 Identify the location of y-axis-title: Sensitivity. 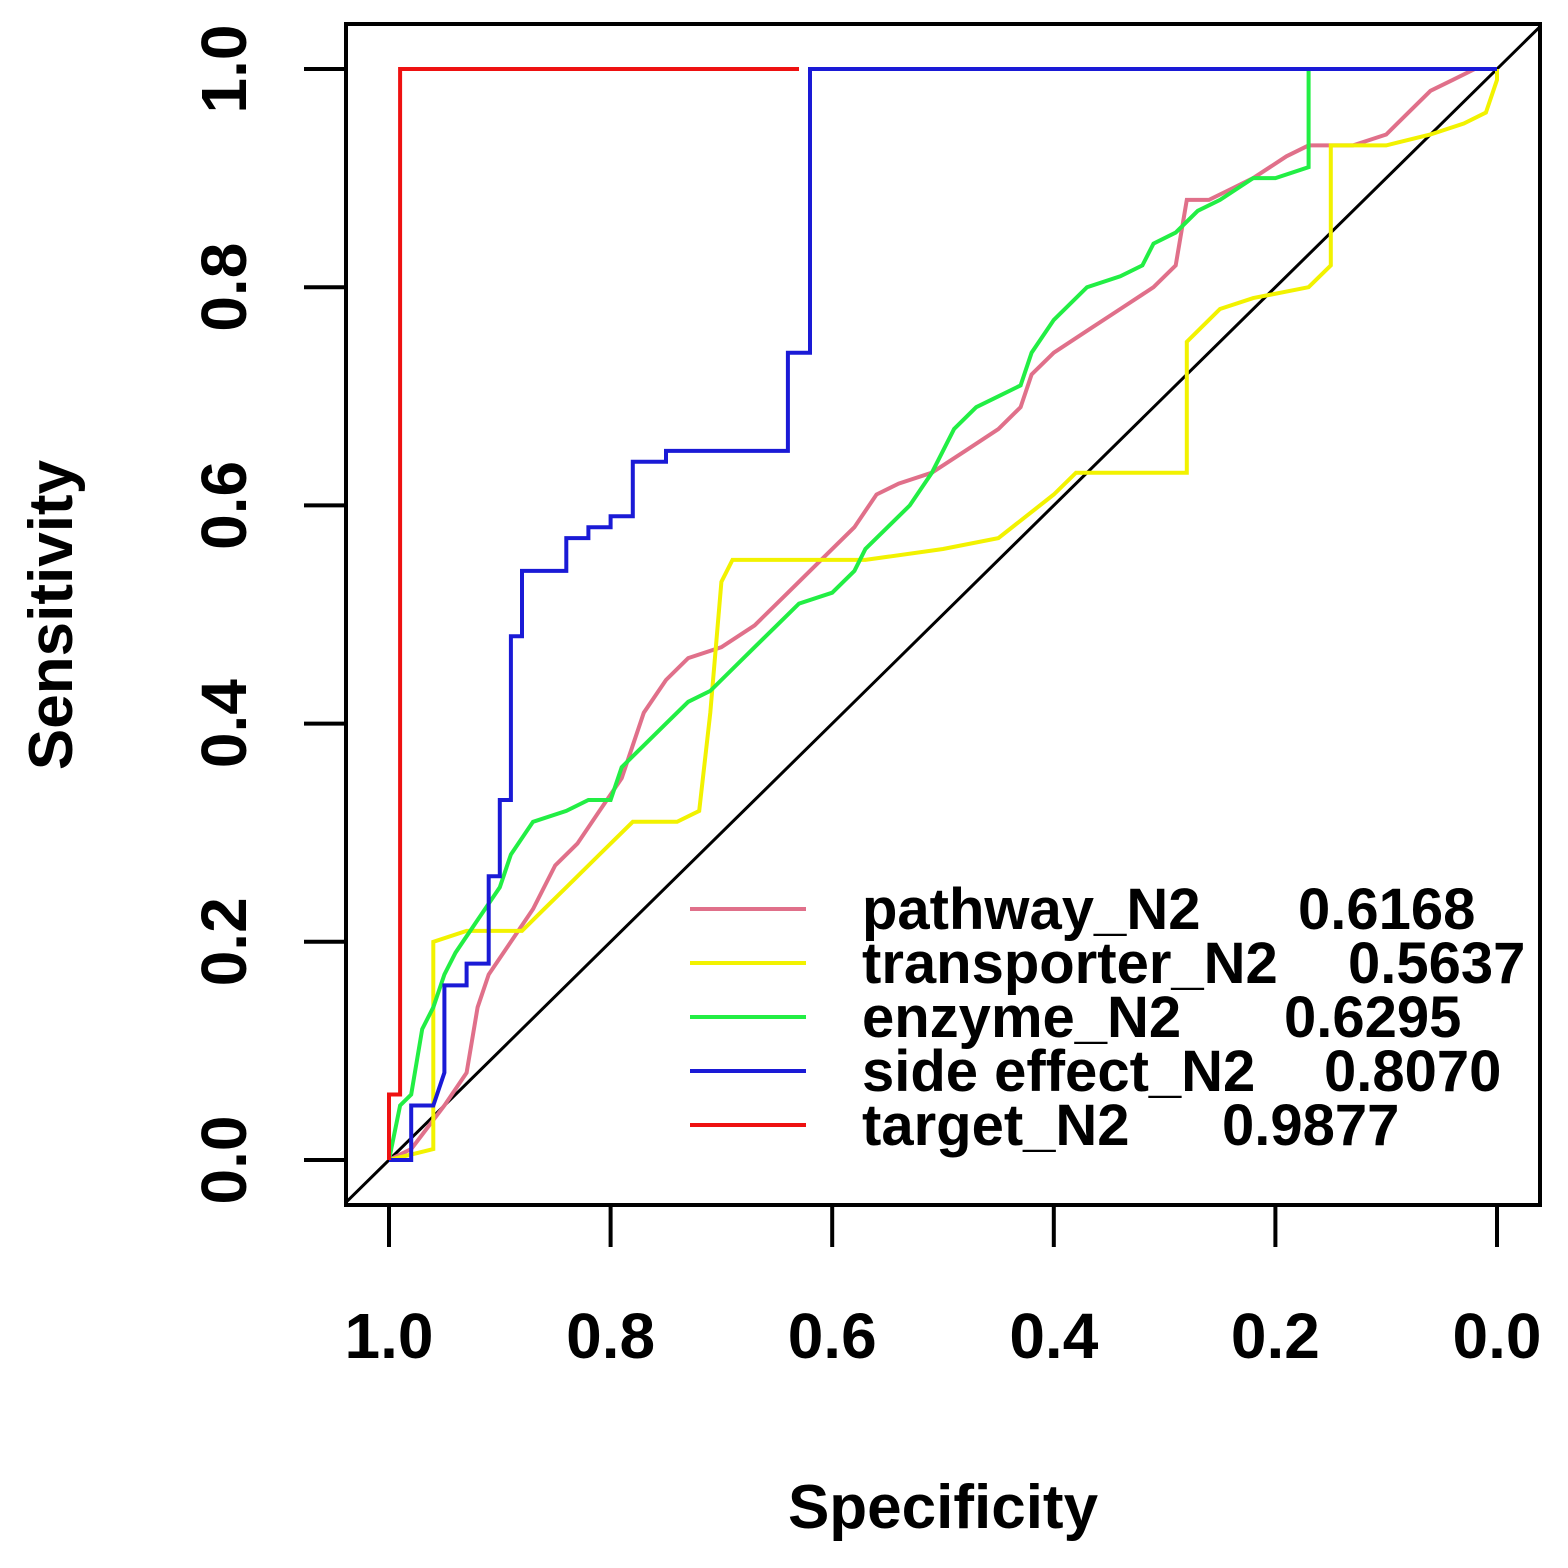
(51, 614).